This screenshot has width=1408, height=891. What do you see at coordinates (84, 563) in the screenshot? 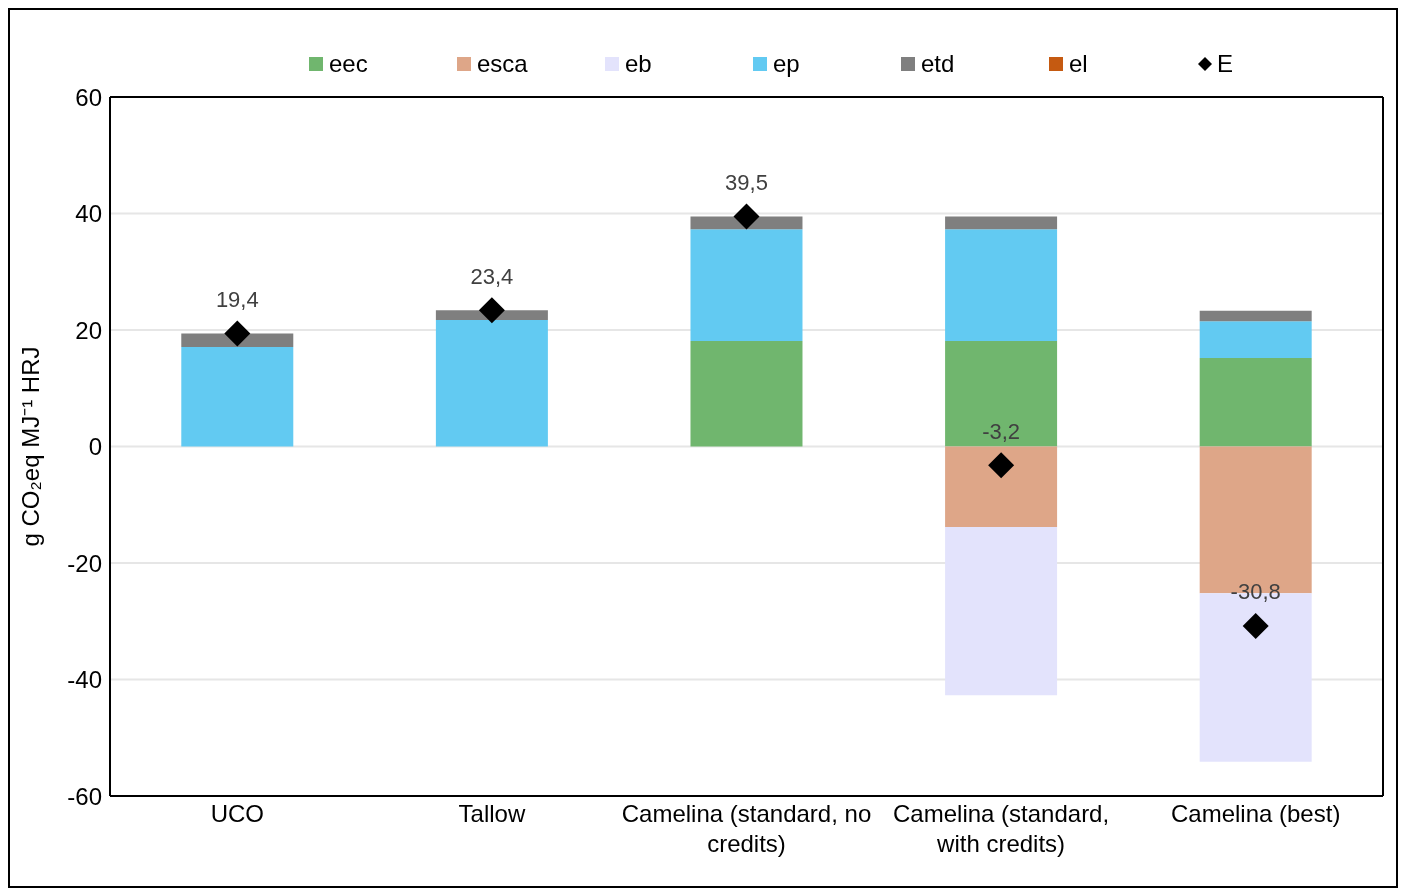
I see `y-tick-label: -20` at bounding box center [84, 563].